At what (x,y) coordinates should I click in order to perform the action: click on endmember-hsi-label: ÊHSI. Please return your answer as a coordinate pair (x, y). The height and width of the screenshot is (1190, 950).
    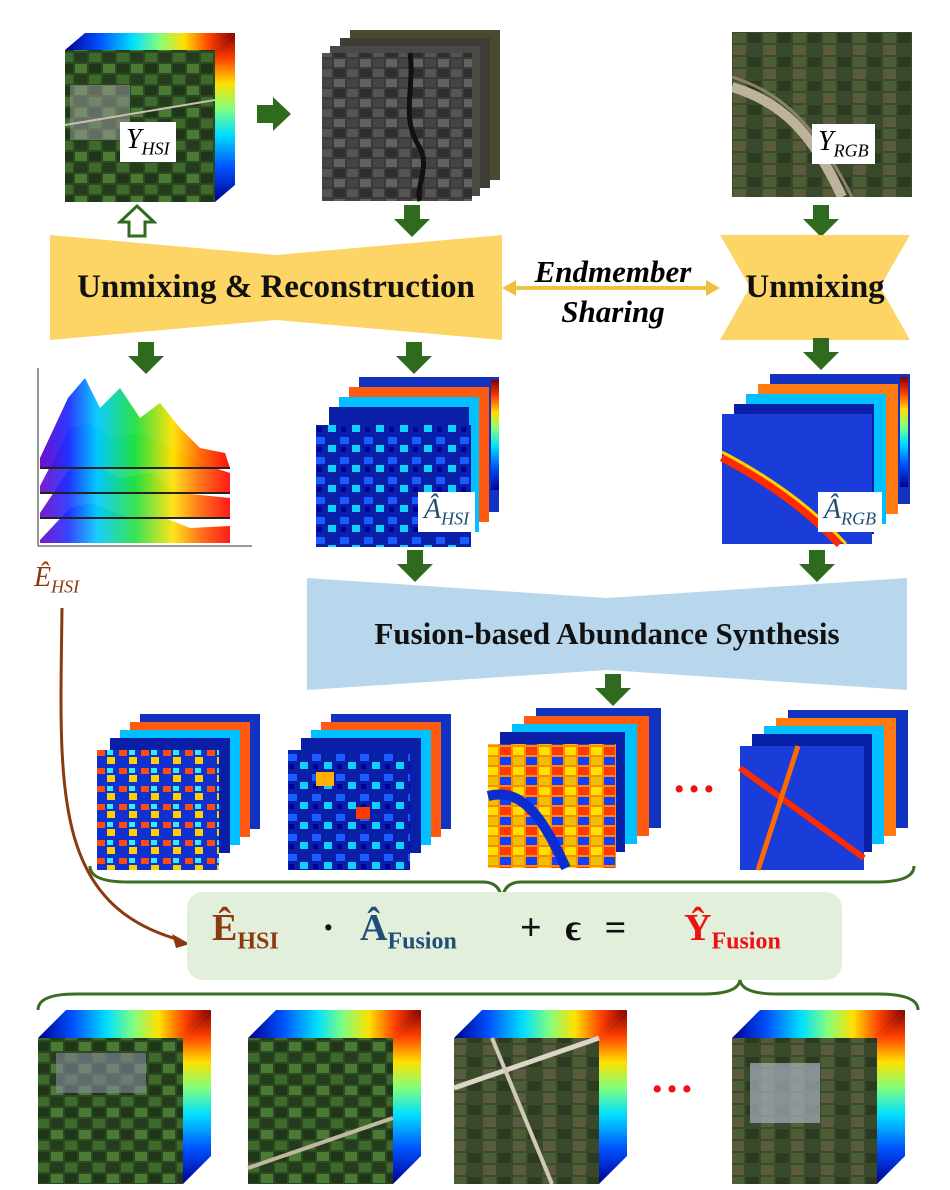
    Looking at the image, I should click on (57, 579).